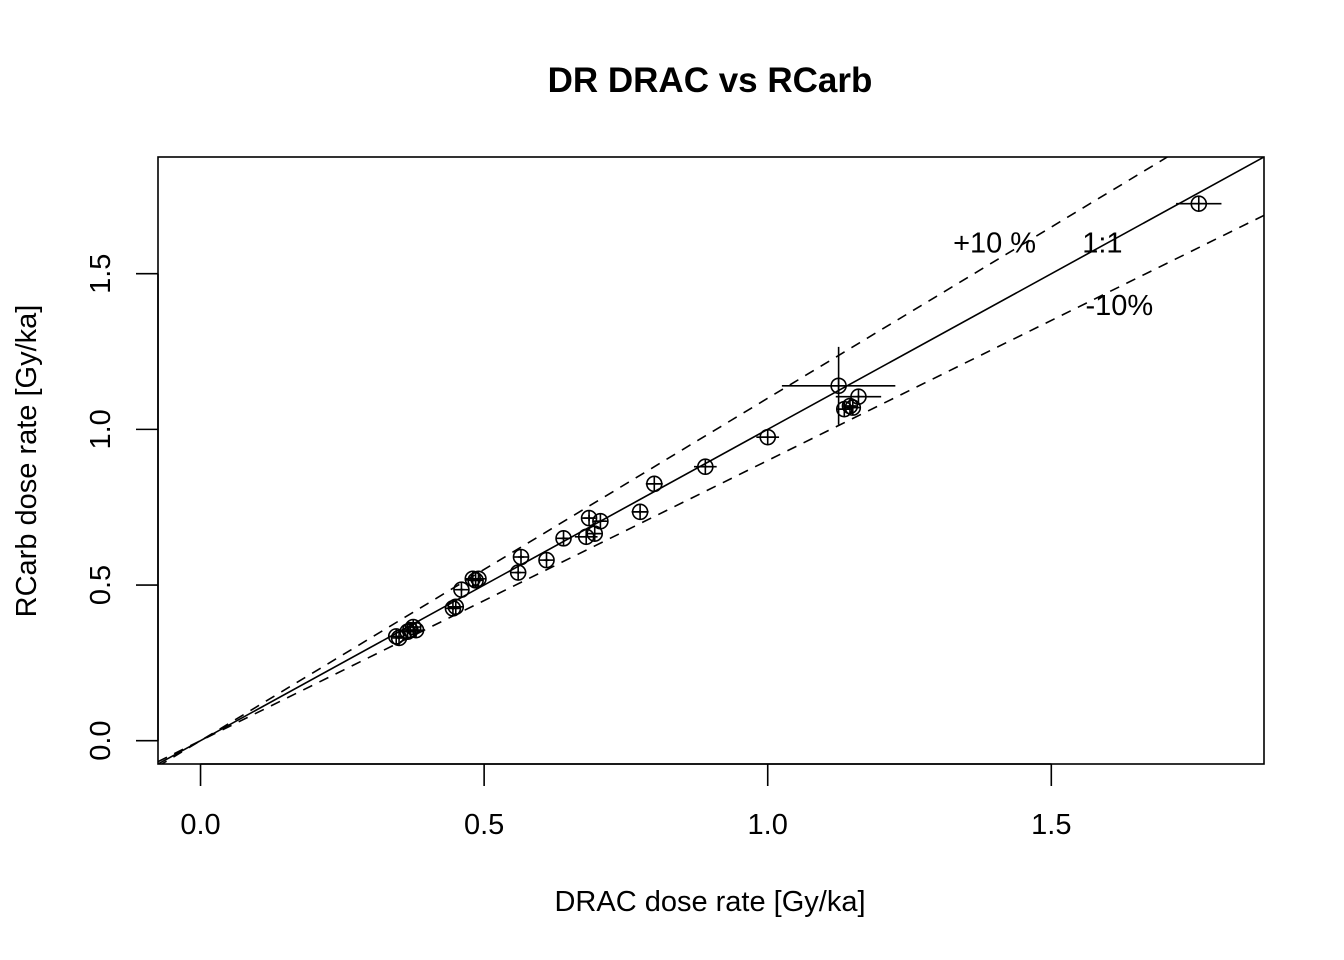  Describe the element at coordinates (484, 825) in the screenshot. I see `x-tick-label: 0.5` at that location.